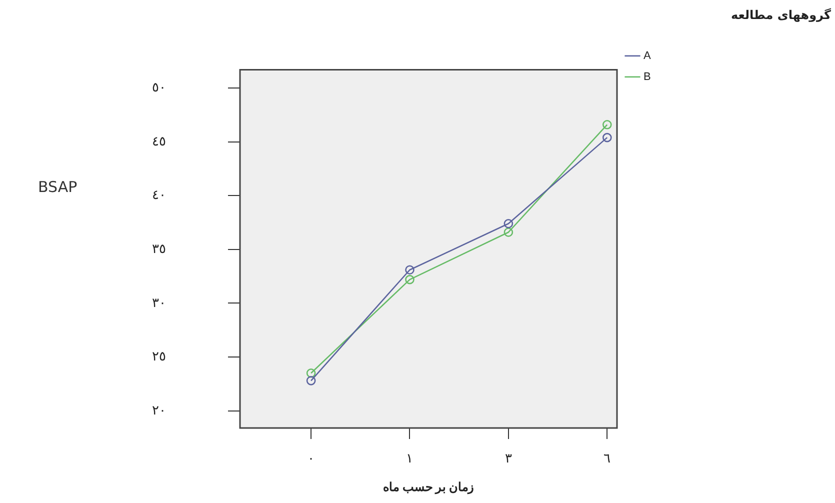 The image size is (835, 503). What do you see at coordinates (607, 458) in the screenshot?
I see `x-tick-label: ٦` at bounding box center [607, 458].